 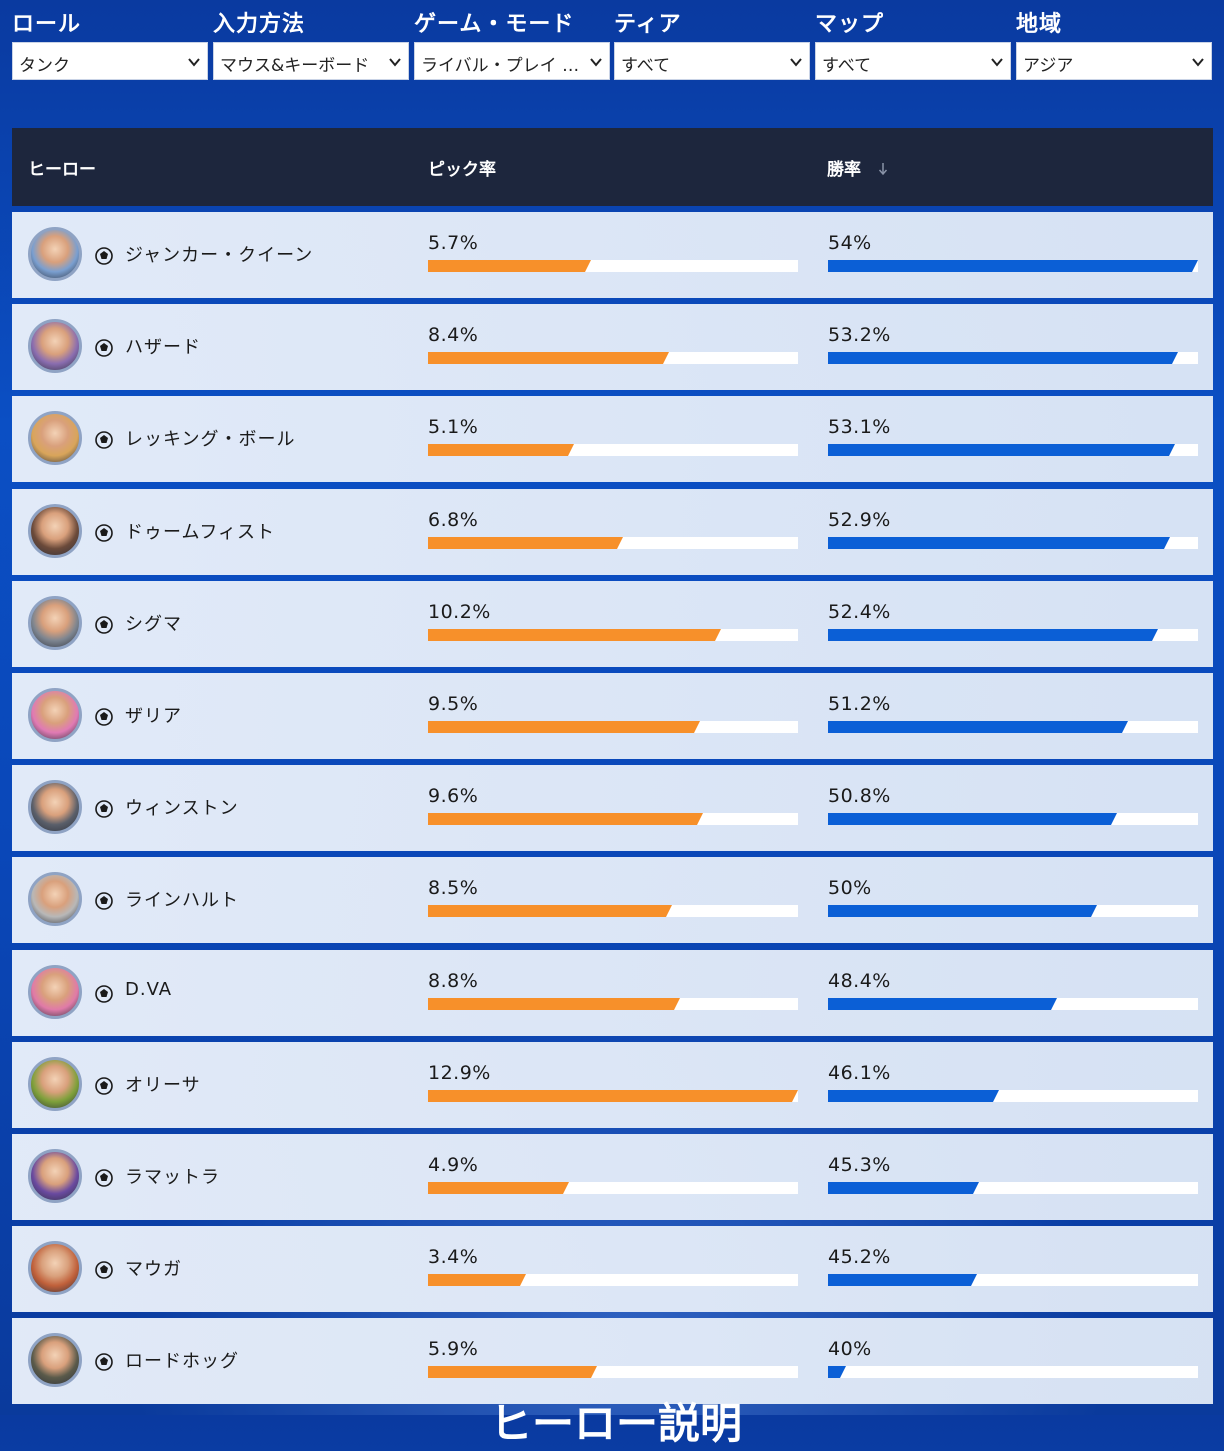 What do you see at coordinates (219, 255) in the screenshot?
I see `hero-name: ジャンカー・クイーン` at bounding box center [219, 255].